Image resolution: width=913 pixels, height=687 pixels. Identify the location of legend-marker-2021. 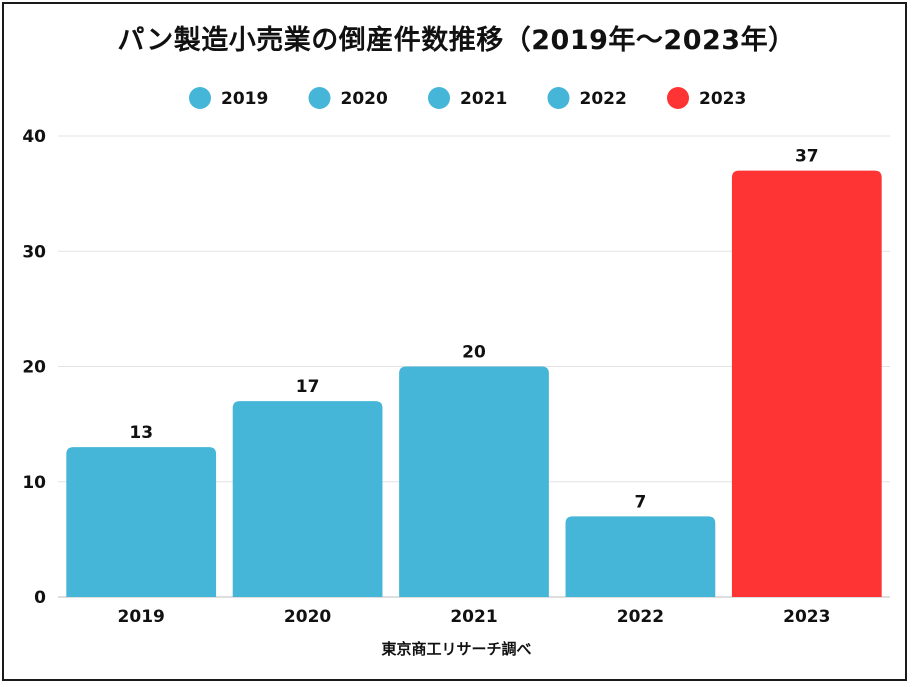
(439, 98).